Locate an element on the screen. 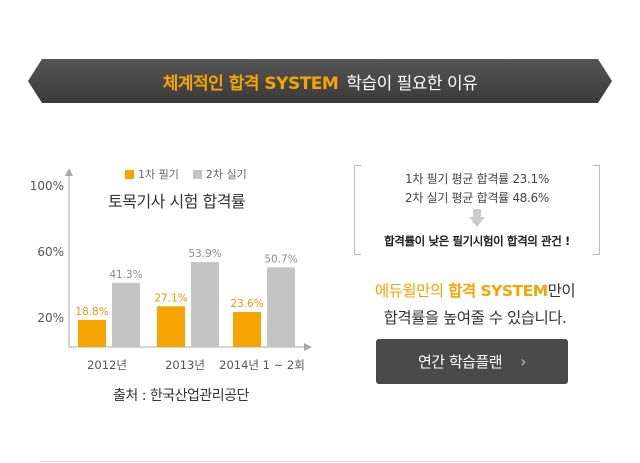 Image resolution: width=640 pixels, height=463 pixels. chart-source: 출처 : 한국산업관리공단 is located at coordinates (181, 396).